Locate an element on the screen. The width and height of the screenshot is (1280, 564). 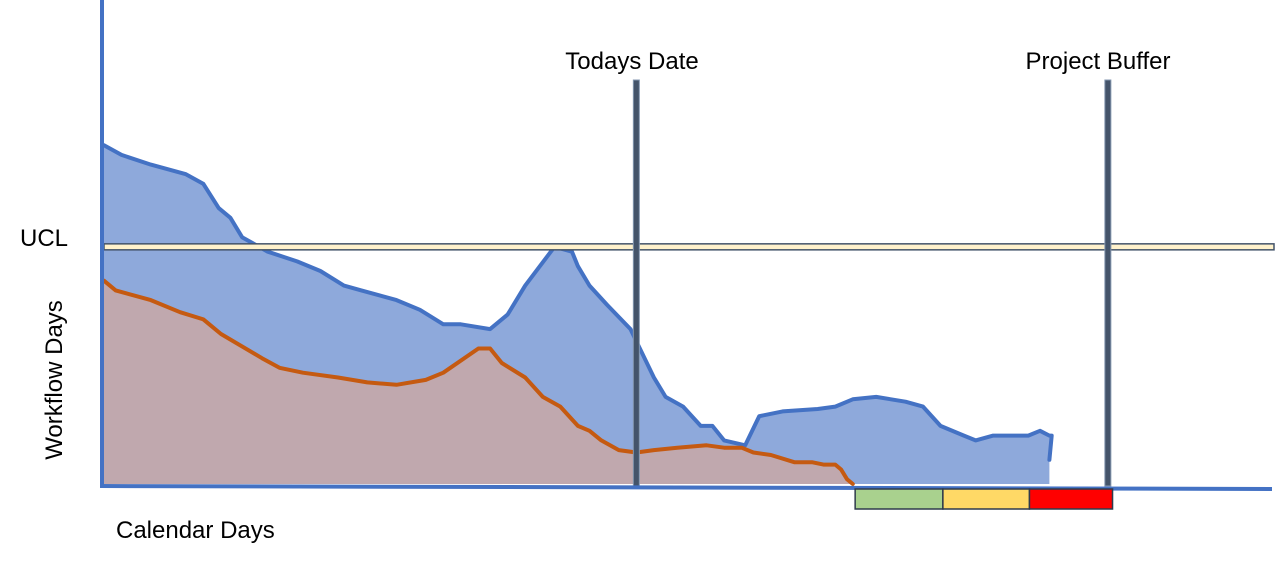
buffer-zone-yellow is located at coordinates (986, 499).